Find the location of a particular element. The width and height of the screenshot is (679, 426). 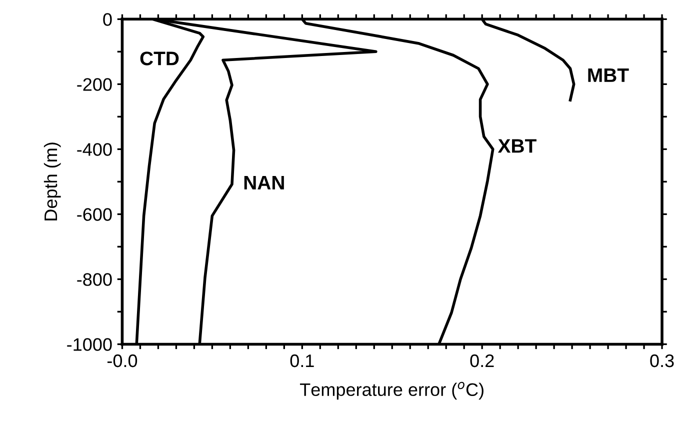

y-tick-label: -1000 is located at coordinates (89, 344).